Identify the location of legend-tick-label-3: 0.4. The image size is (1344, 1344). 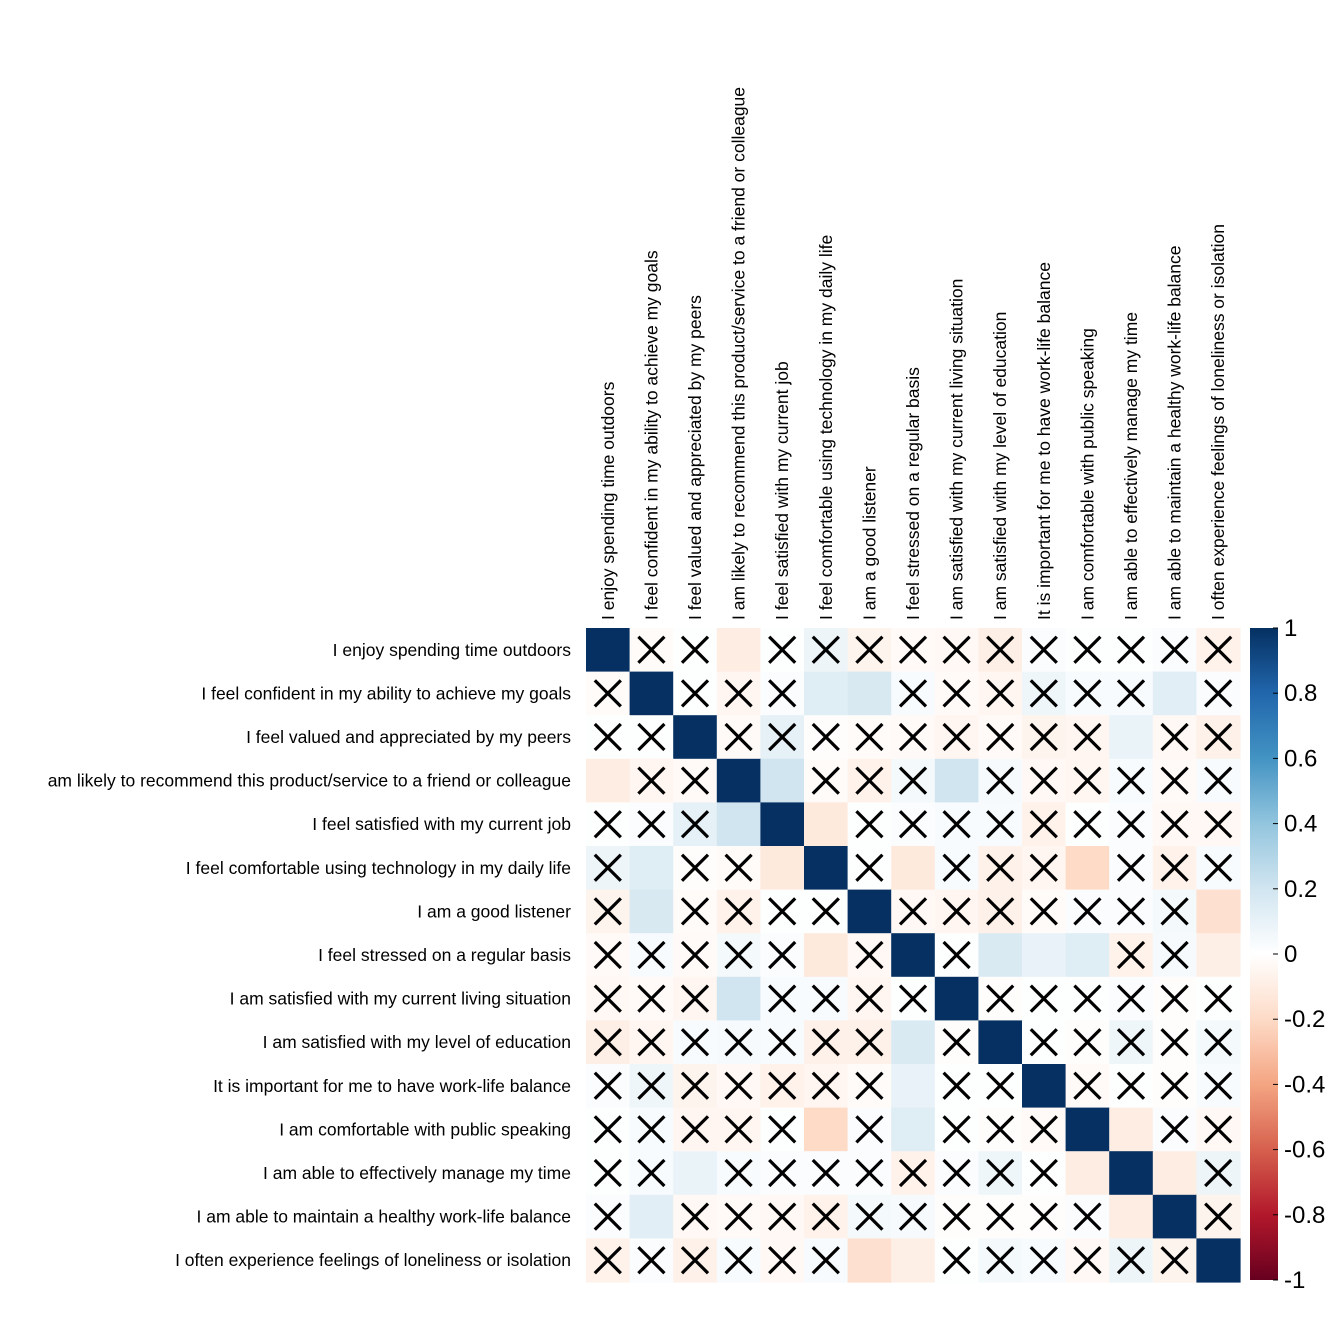
(1300, 824).